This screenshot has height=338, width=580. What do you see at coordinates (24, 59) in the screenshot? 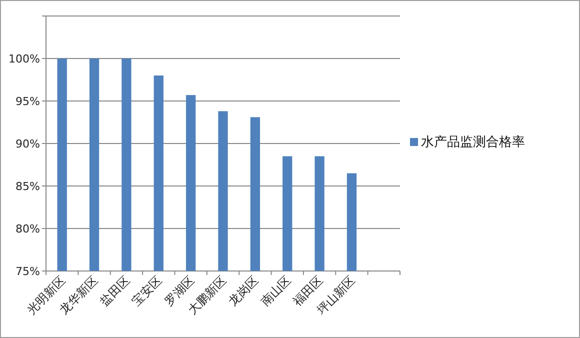
I see `y-tick-label: 100%` at bounding box center [24, 59].